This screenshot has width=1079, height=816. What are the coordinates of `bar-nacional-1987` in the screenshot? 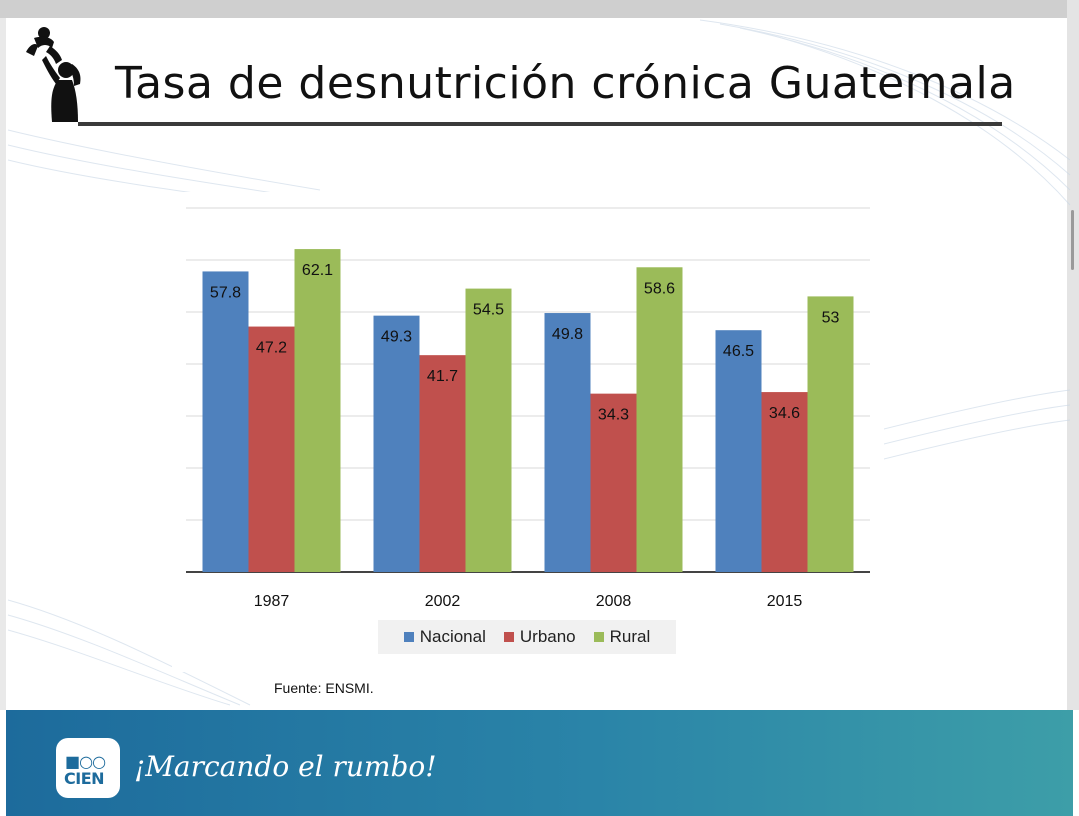 It's located at (225, 421).